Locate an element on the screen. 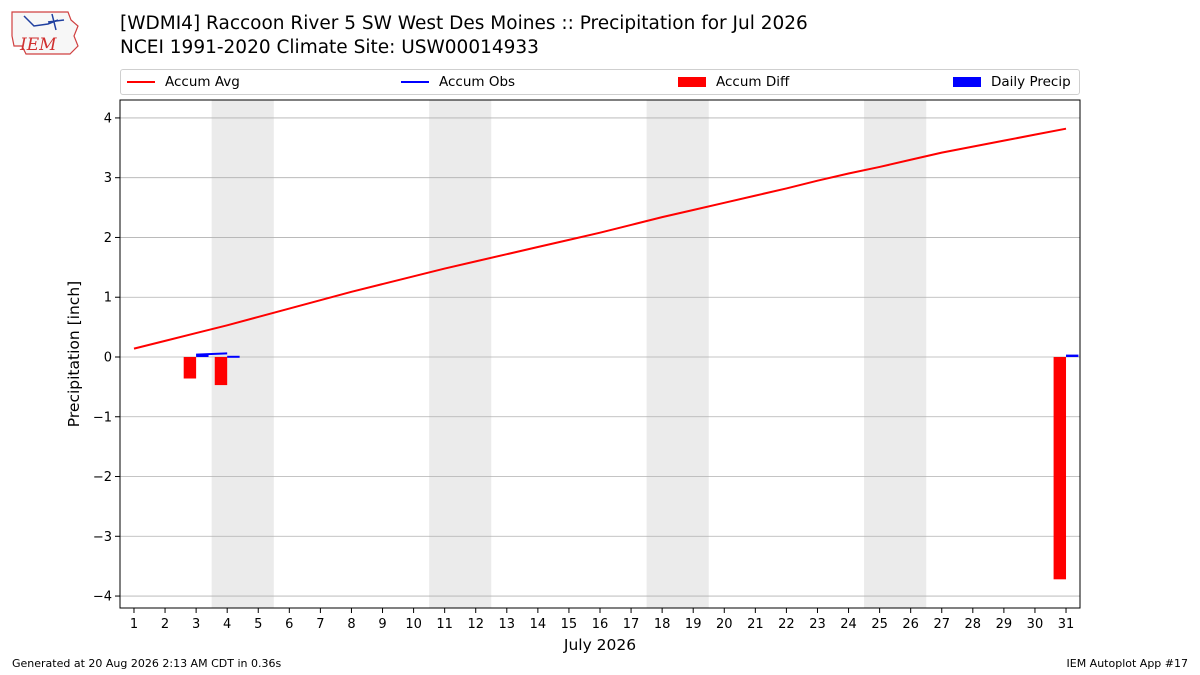 Image resolution: width=1200 pixels, height=675 pixels. x-tick-label: 9 is located at coordinates (382, 624).